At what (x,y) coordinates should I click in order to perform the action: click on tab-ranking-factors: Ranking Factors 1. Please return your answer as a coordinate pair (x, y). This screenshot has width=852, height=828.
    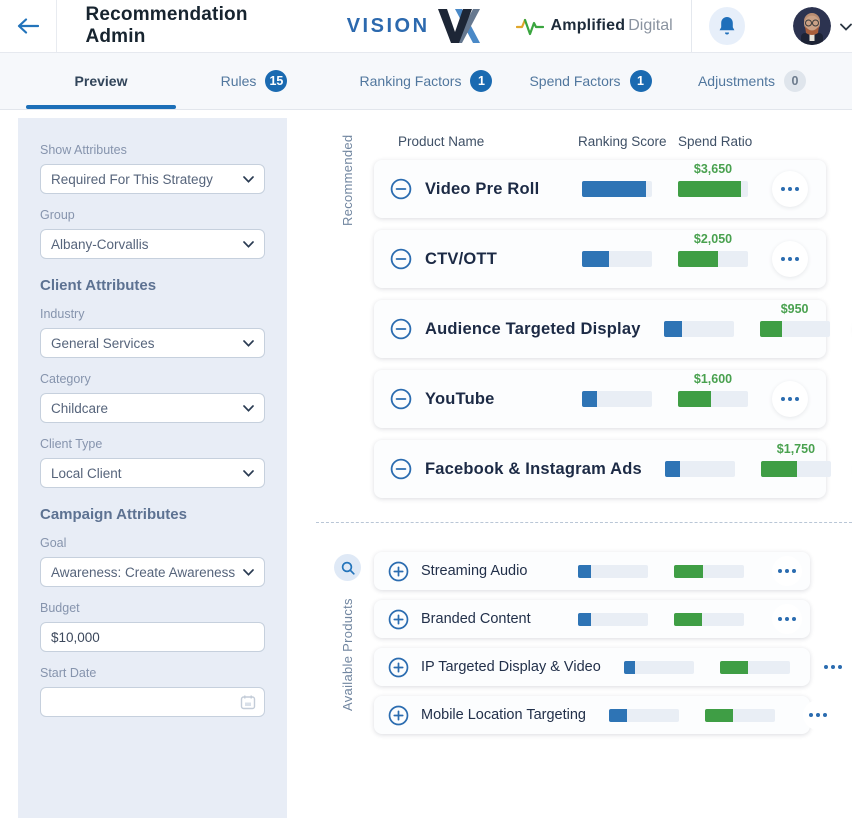
    Looking at the image, I should click on (426, 81).